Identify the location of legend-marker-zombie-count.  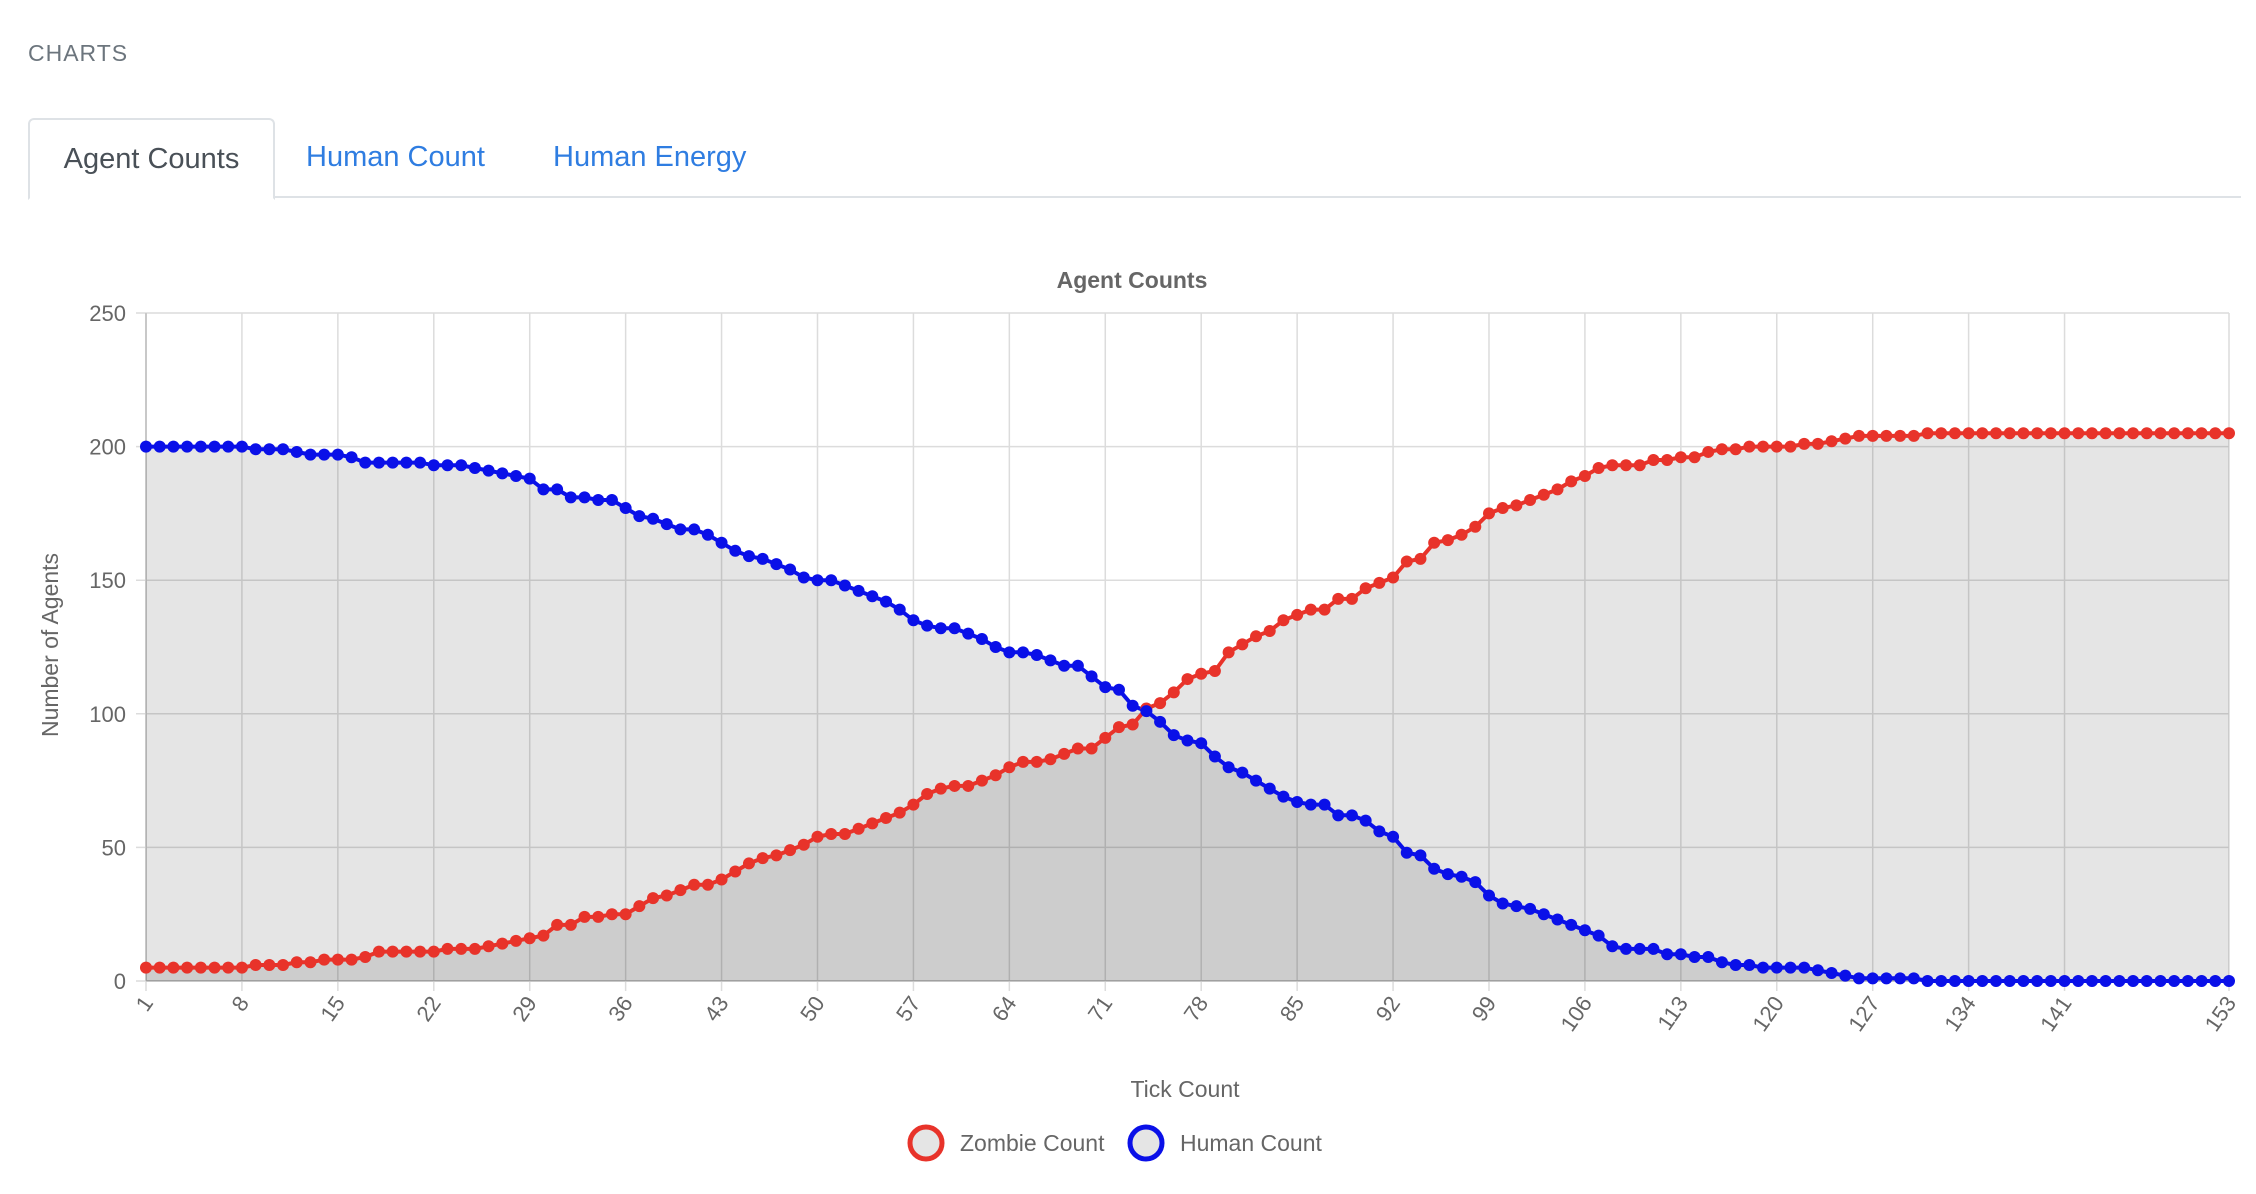
(926, 1143).